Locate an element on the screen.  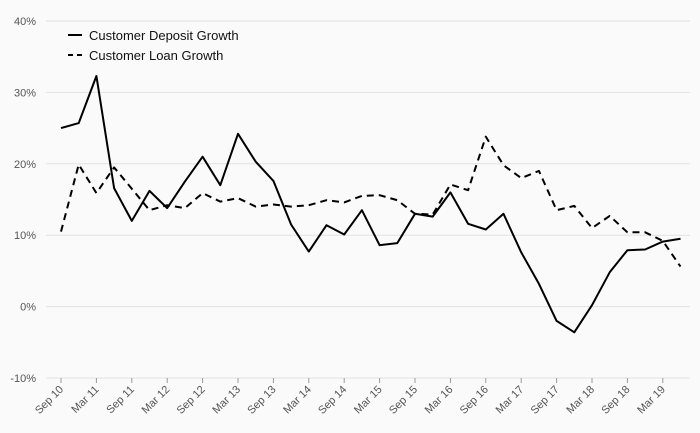
x-tick-label: Mar 13 is located at coordinates (226, 400).